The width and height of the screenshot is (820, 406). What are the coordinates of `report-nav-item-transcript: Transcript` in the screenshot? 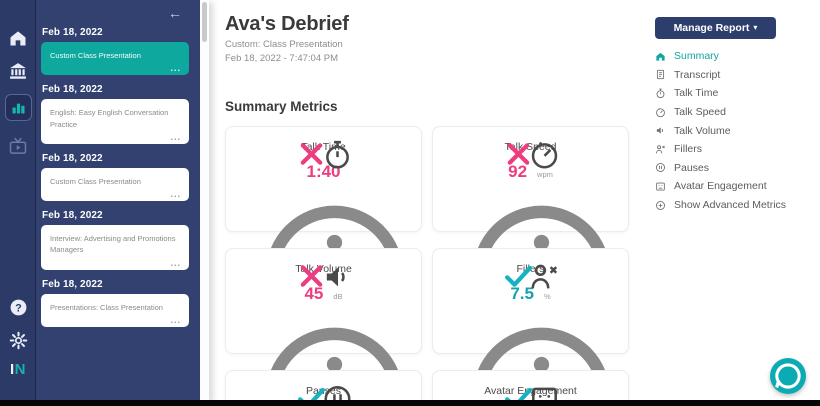 It's located at (737, 75).